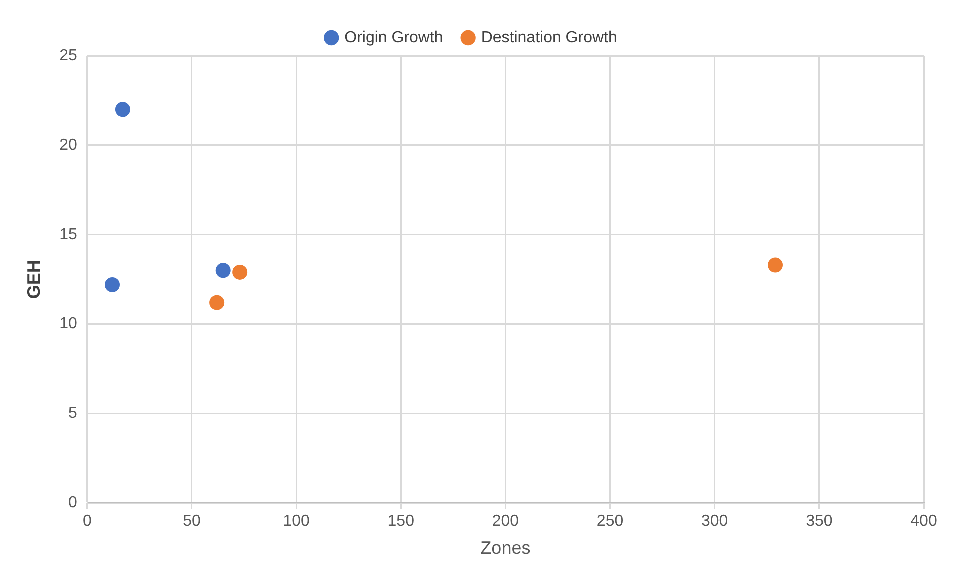 This screenshot has height=574, width=954. I want to click on y-tick-label: 0, so click(73, 503).